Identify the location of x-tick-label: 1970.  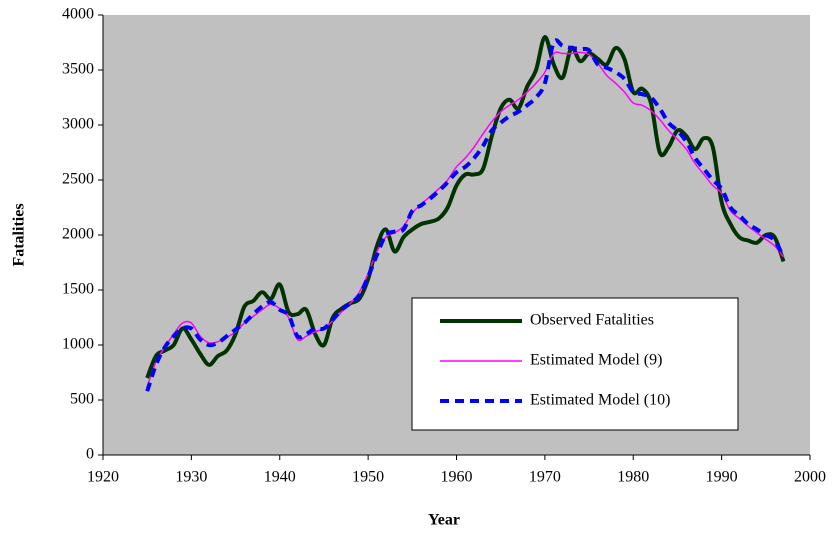
(545, 477).